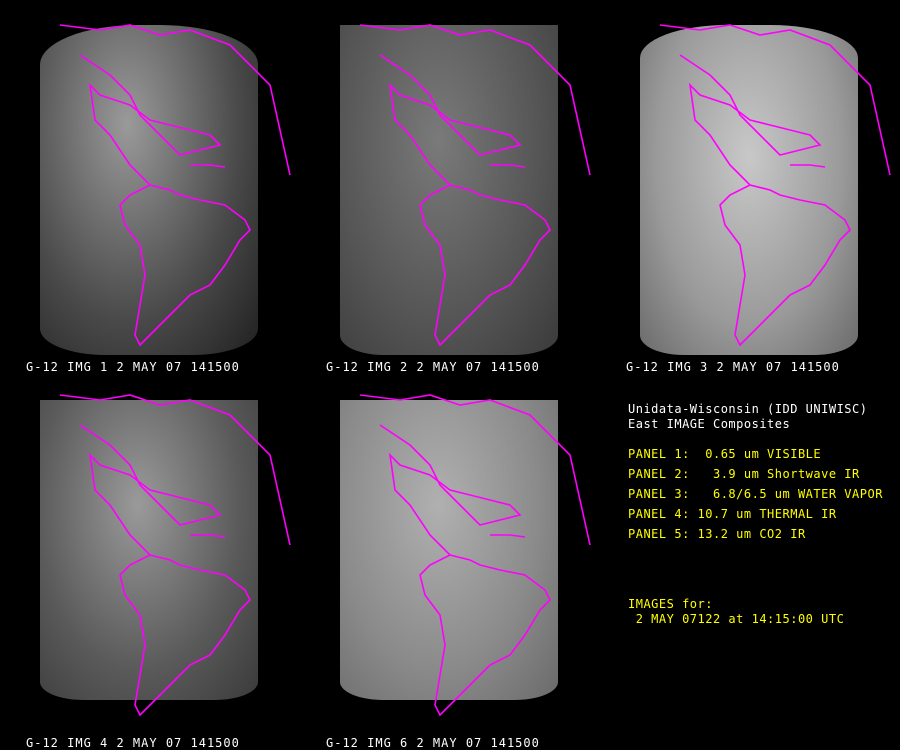 The image size is (900, 750). What do you see at coordinates (733, 367) in the screenshot?
I see `panel-3-label: G-12 IMG 3 2 MAY 07 141500` at bounding box center [733, 367].